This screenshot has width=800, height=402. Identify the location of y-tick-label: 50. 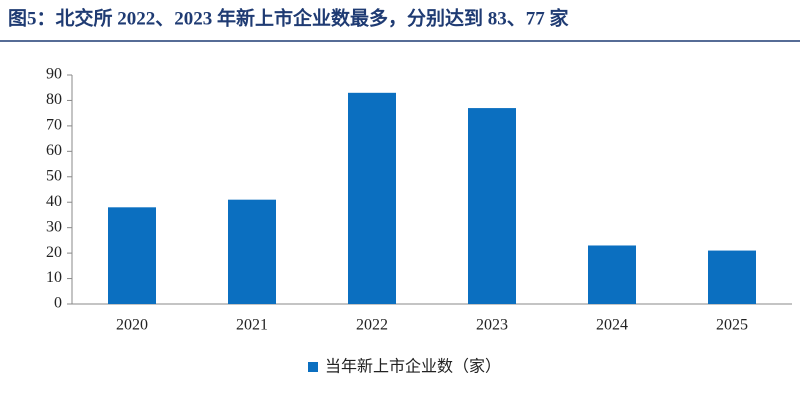
(54, 175).